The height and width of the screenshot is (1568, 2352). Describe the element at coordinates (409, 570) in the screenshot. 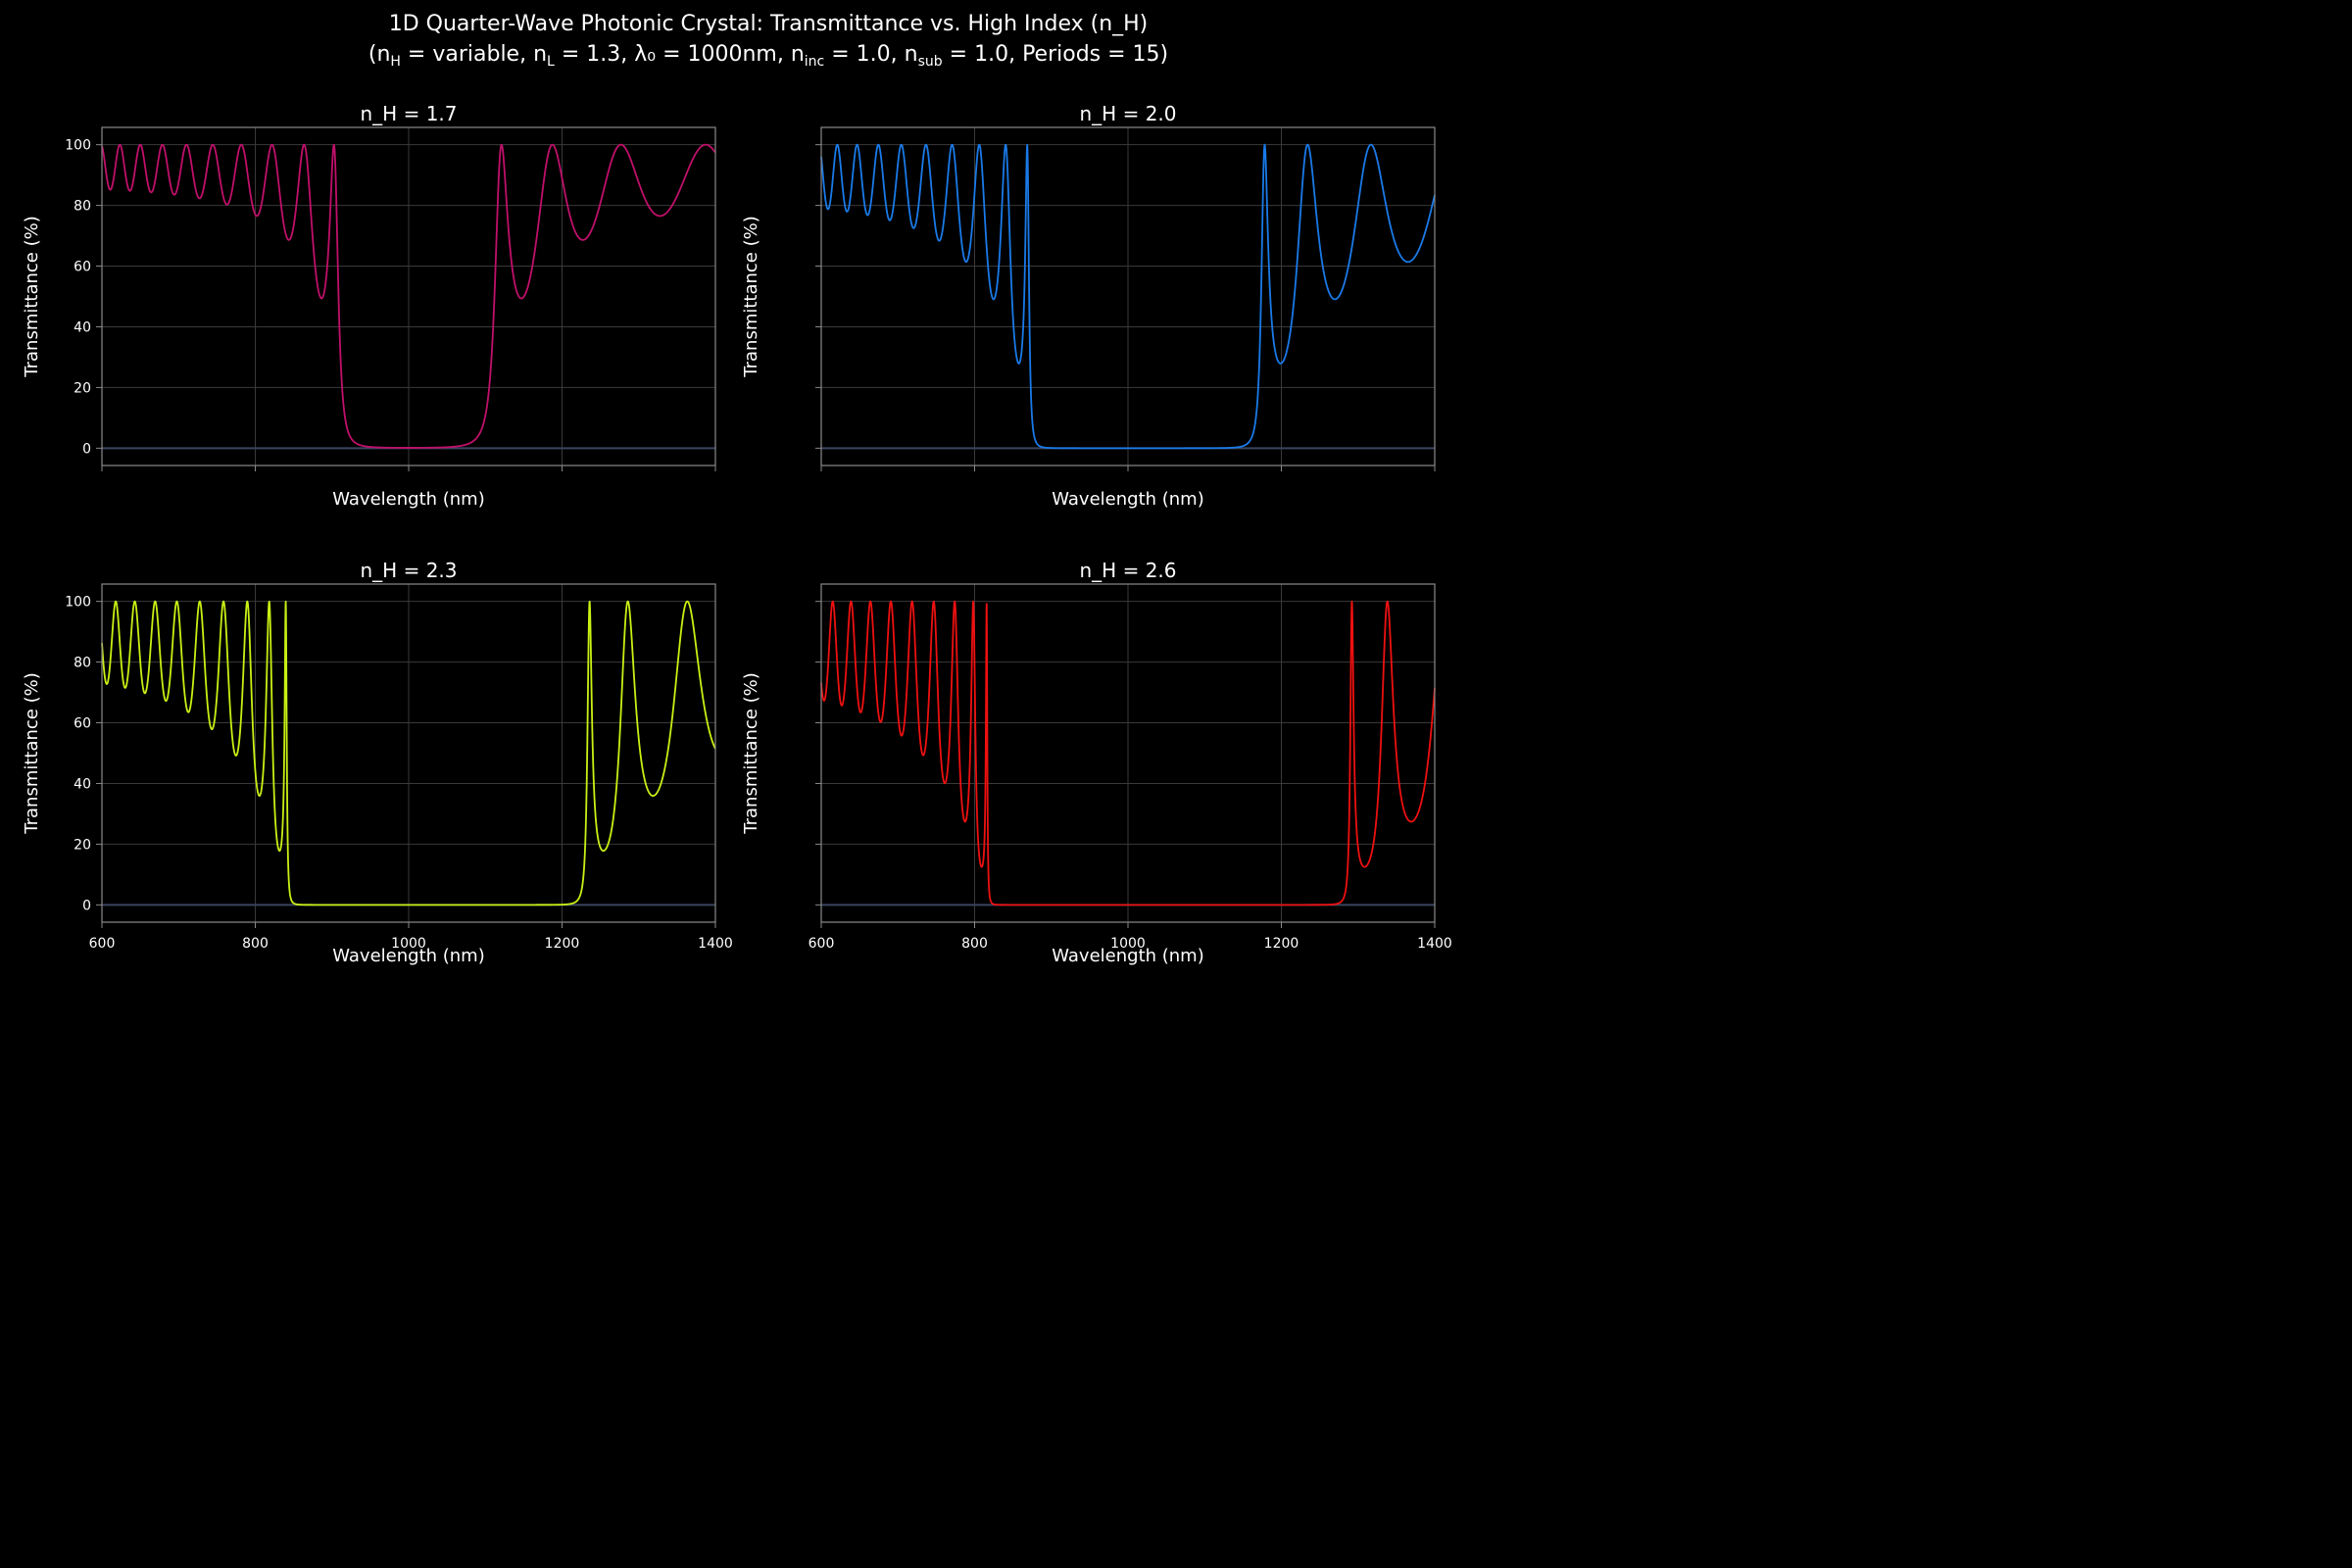

I see `subplot-title: n_H = 2.3` at that location.